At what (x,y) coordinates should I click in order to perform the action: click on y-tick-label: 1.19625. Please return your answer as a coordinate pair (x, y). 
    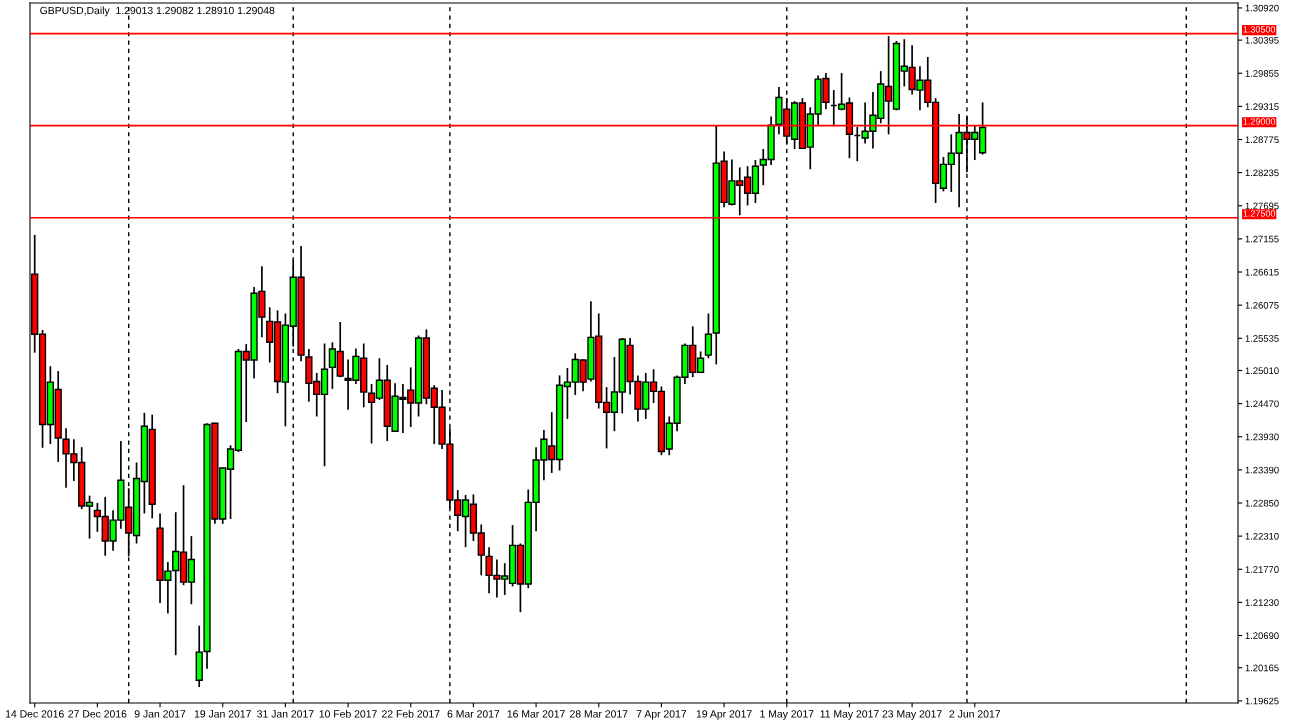
    Looking at the image, I should click on (1262, 701).